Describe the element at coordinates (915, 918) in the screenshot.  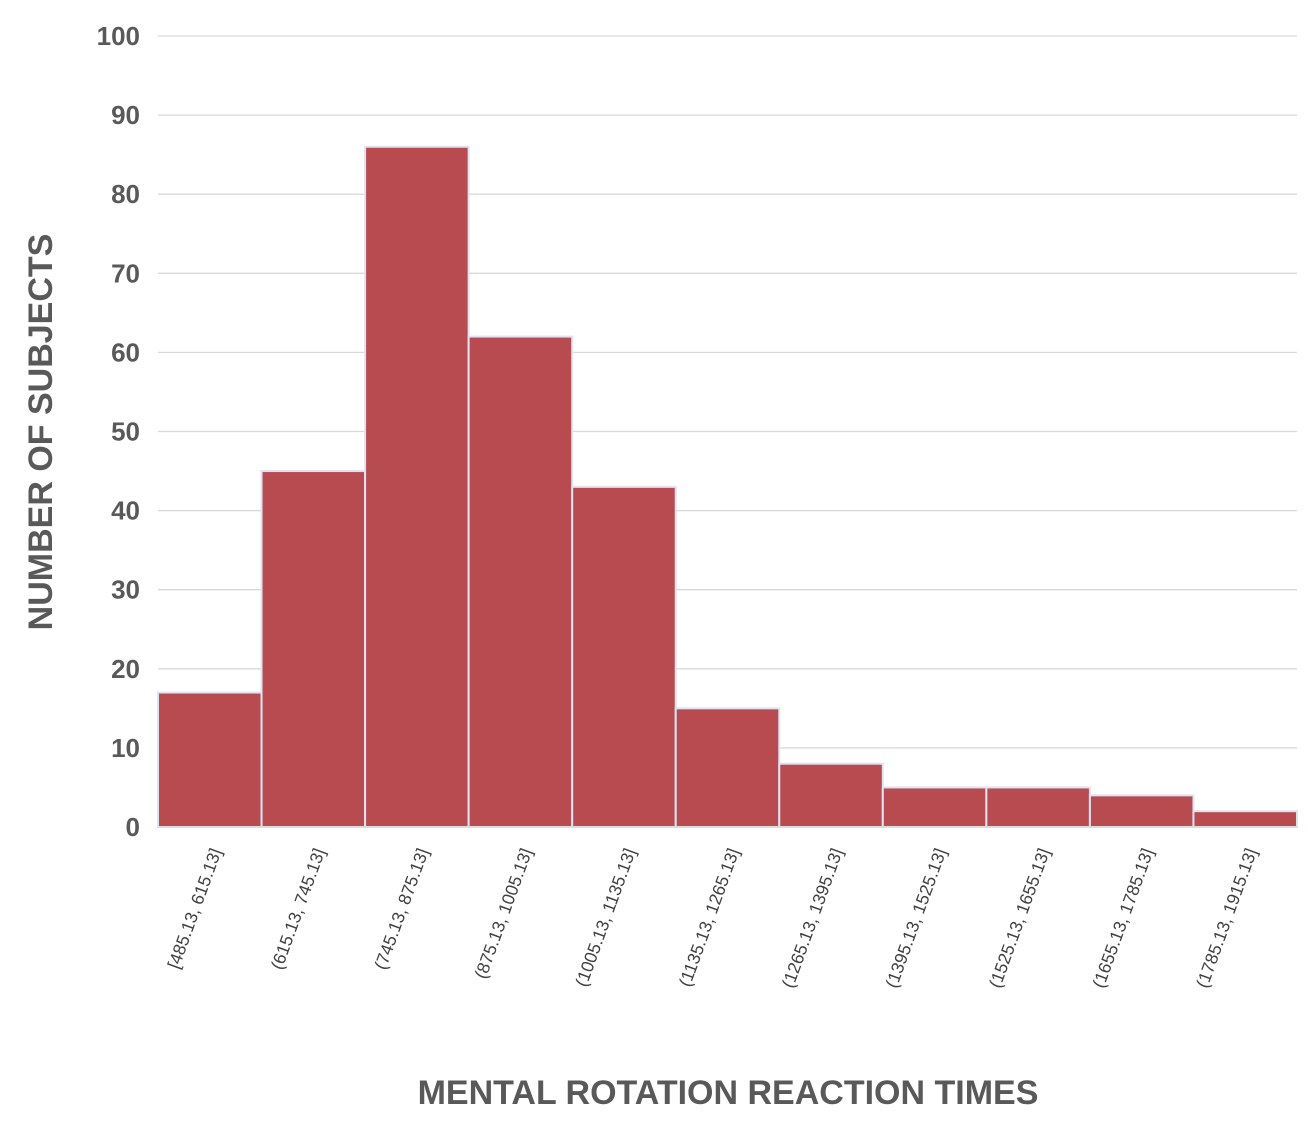
I see `x-tick-label: (1395.13, 1525.13]` at that location.